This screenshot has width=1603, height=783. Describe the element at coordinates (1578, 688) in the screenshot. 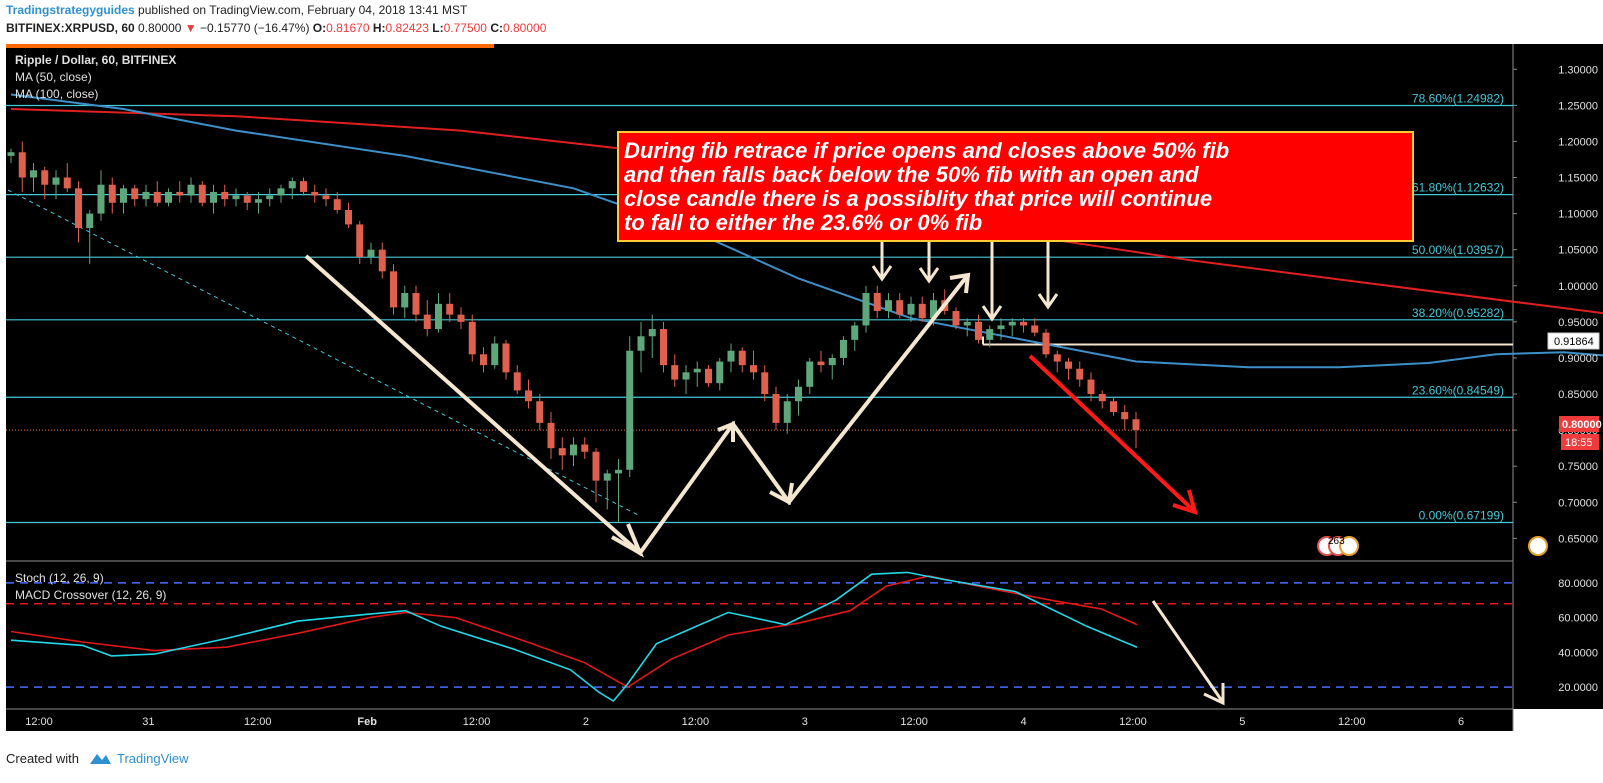

I see `osc-tick-label: 20.0000` at that location.